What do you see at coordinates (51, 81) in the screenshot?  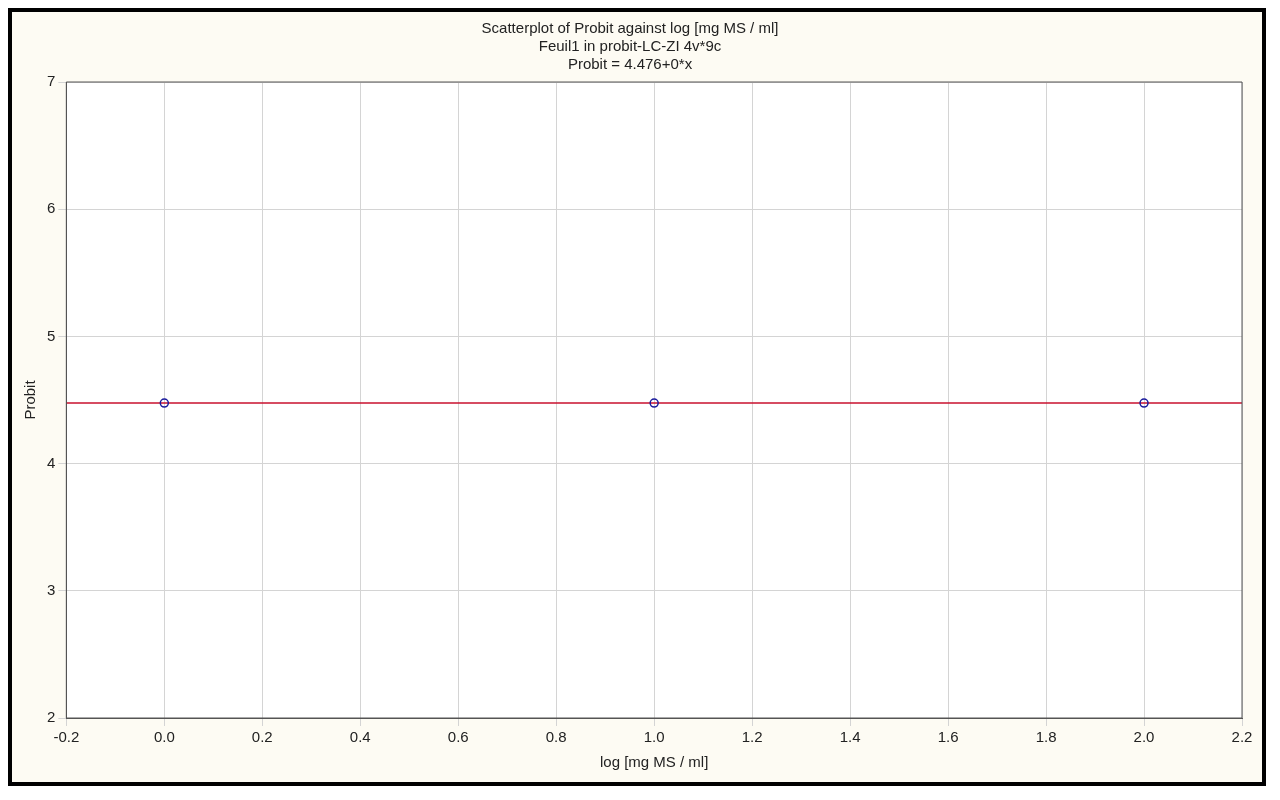 I see `y-tick-label: 7` at bounding box center [51, 81].